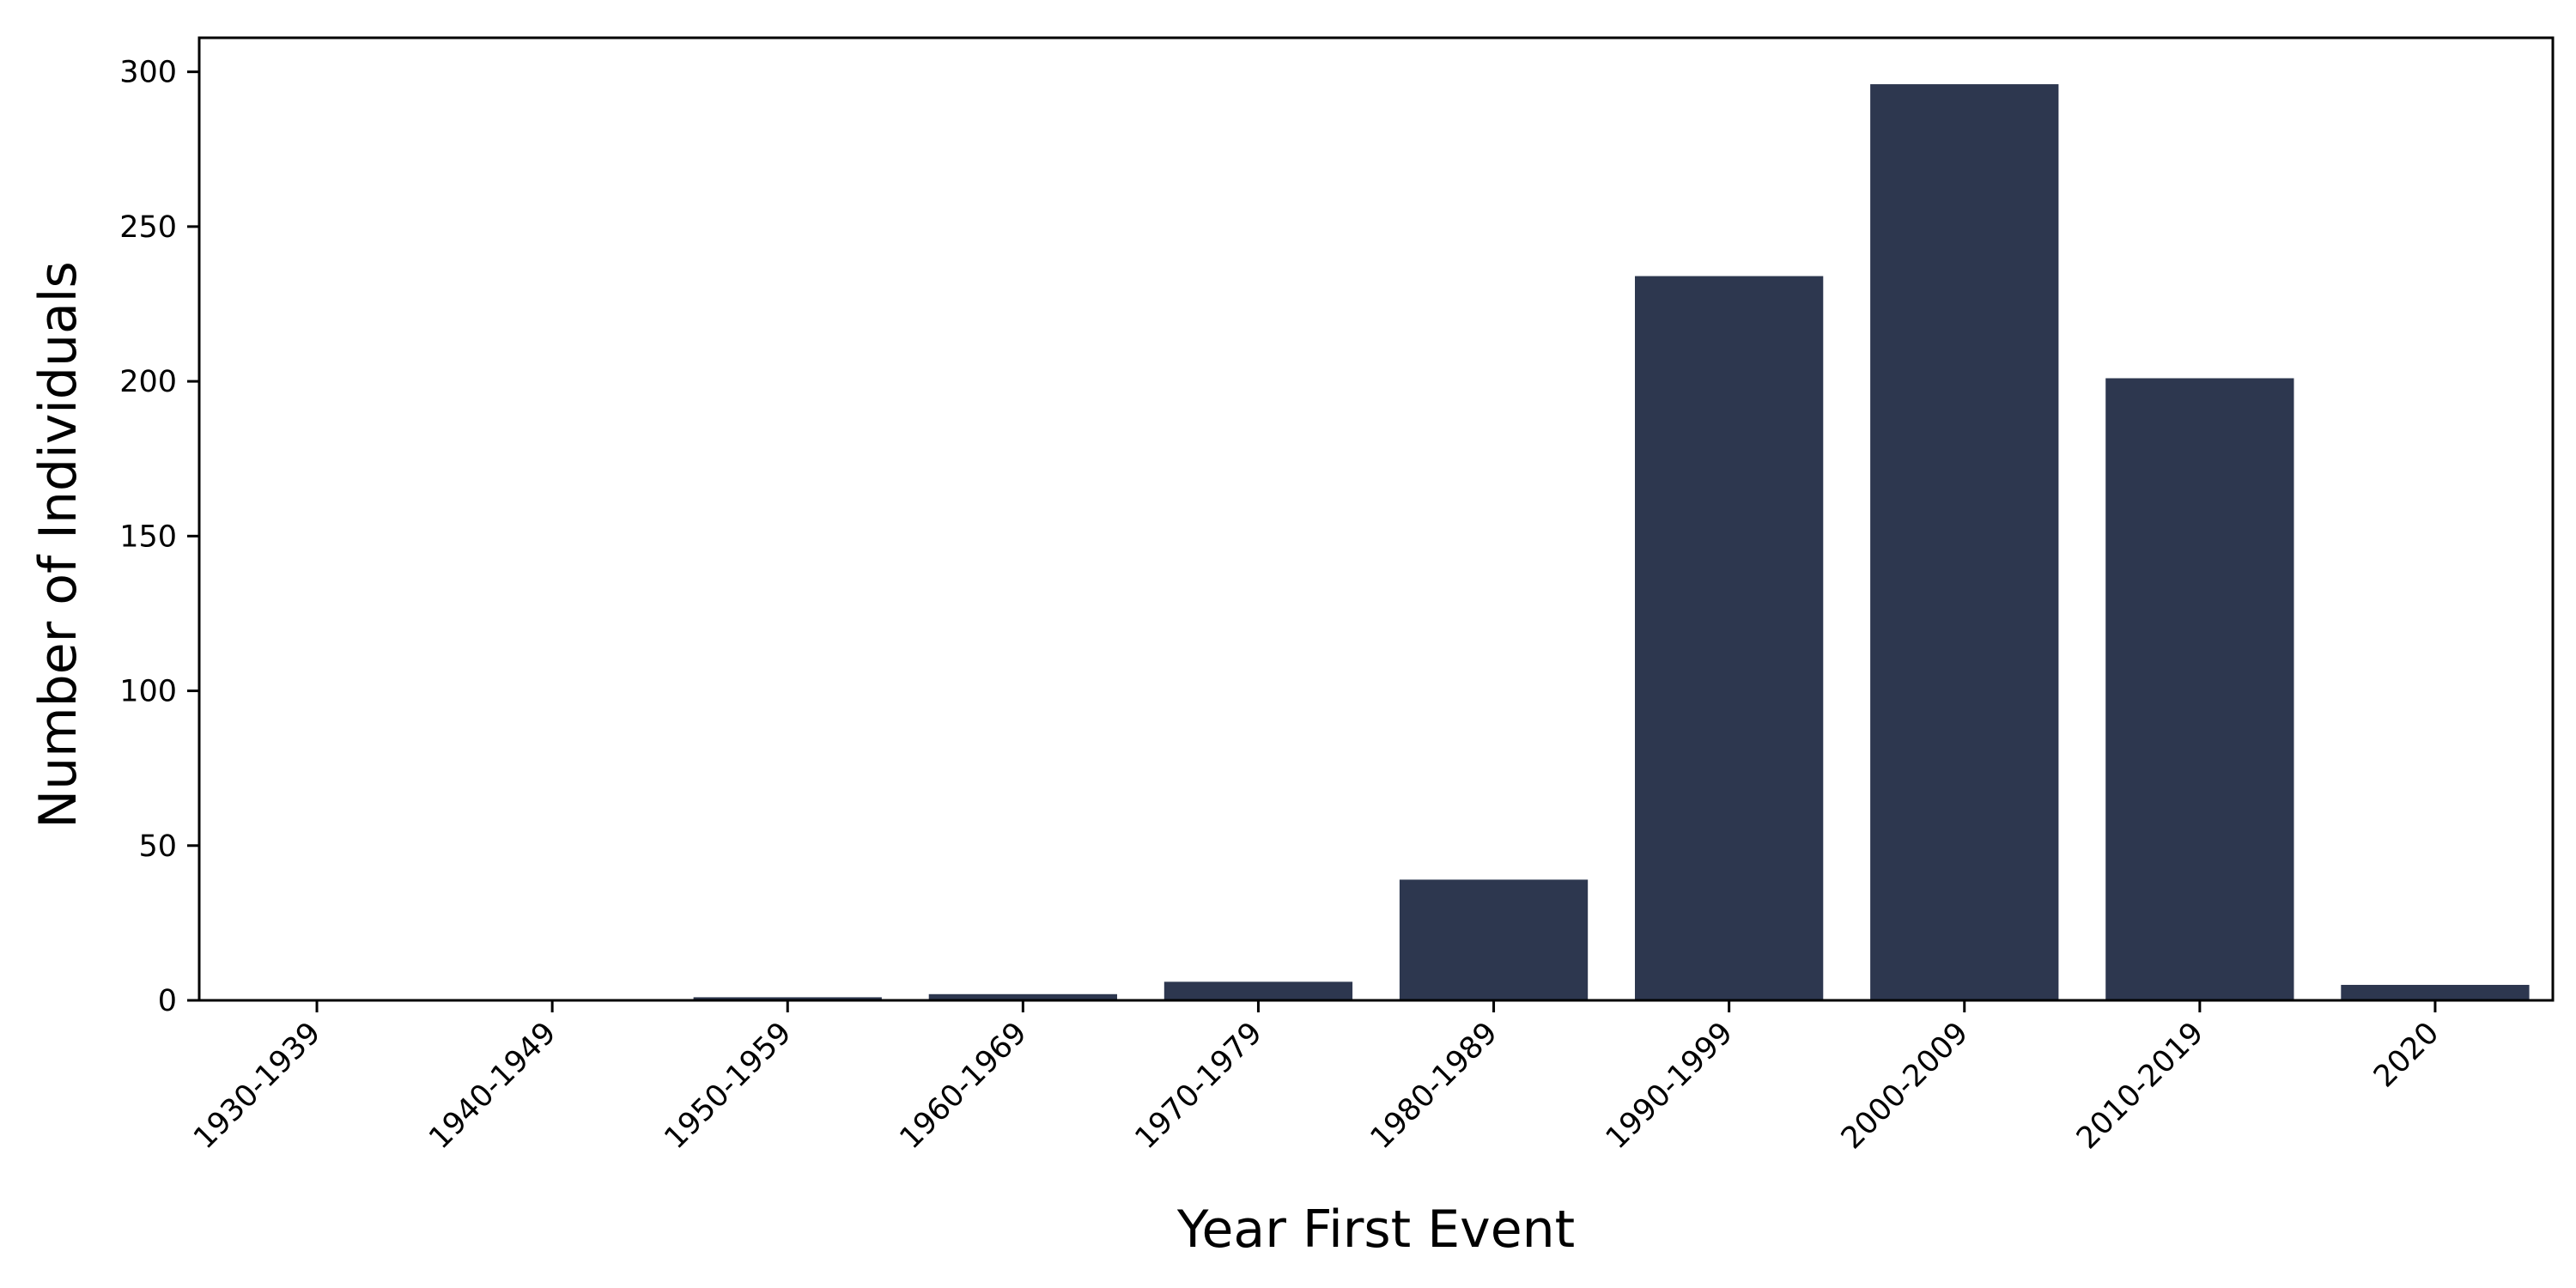 The width and height of the screenshot is (2576, 1288). What do you see at coordinates (58, 544) in the screenshot?
I see `y-axis-title: Number of Individuals` at bounding box center [58, 544].